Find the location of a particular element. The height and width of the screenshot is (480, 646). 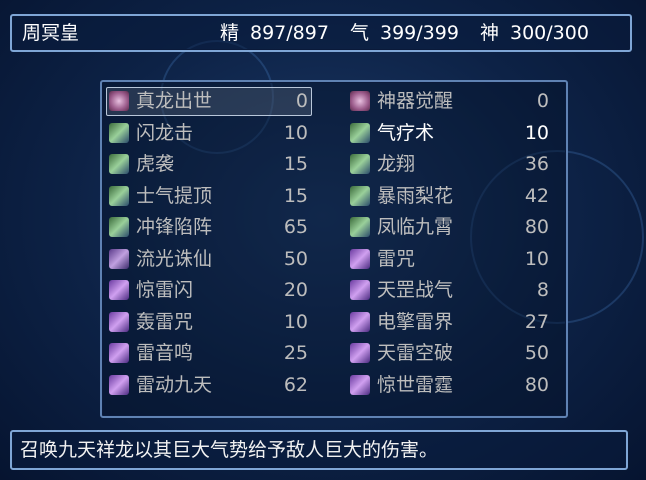

skill-cost: 62 is located at coordinates (295, 384).